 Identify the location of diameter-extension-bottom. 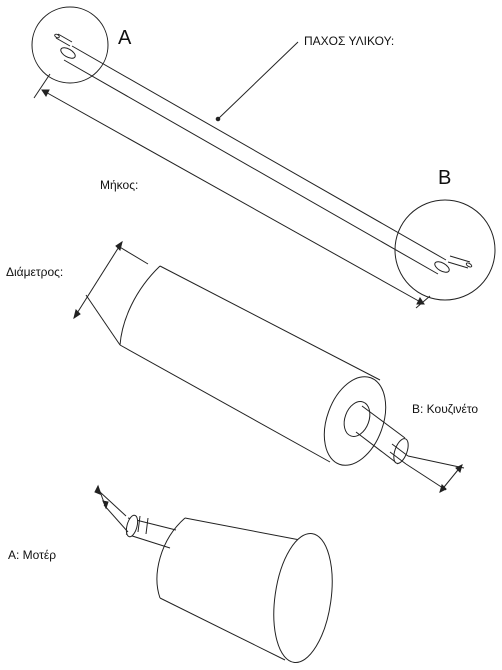
(103, 320).